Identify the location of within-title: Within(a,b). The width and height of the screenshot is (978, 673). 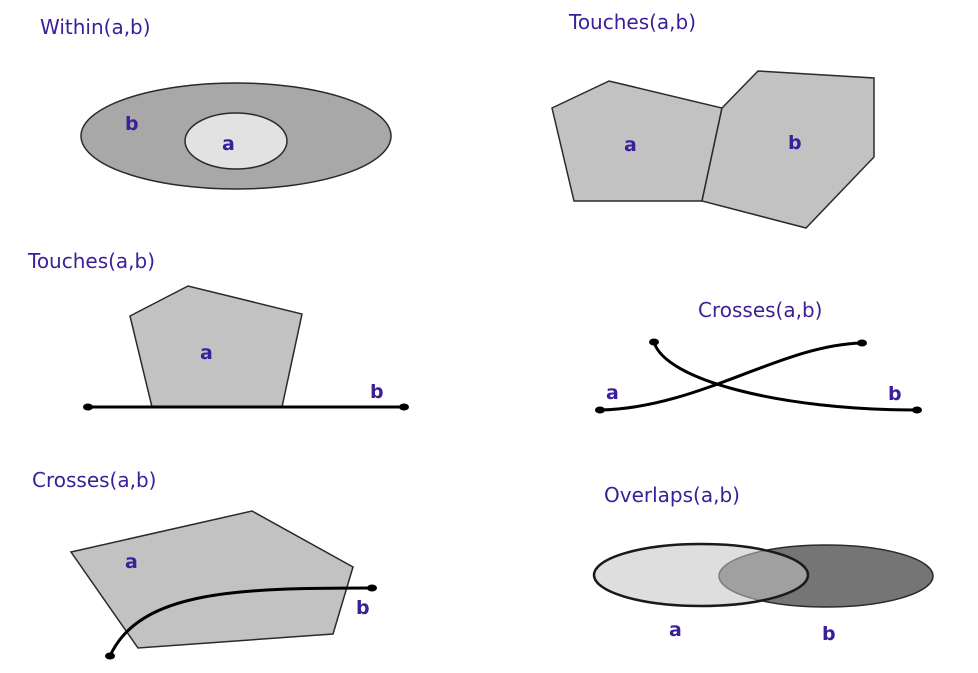
(95, 27).